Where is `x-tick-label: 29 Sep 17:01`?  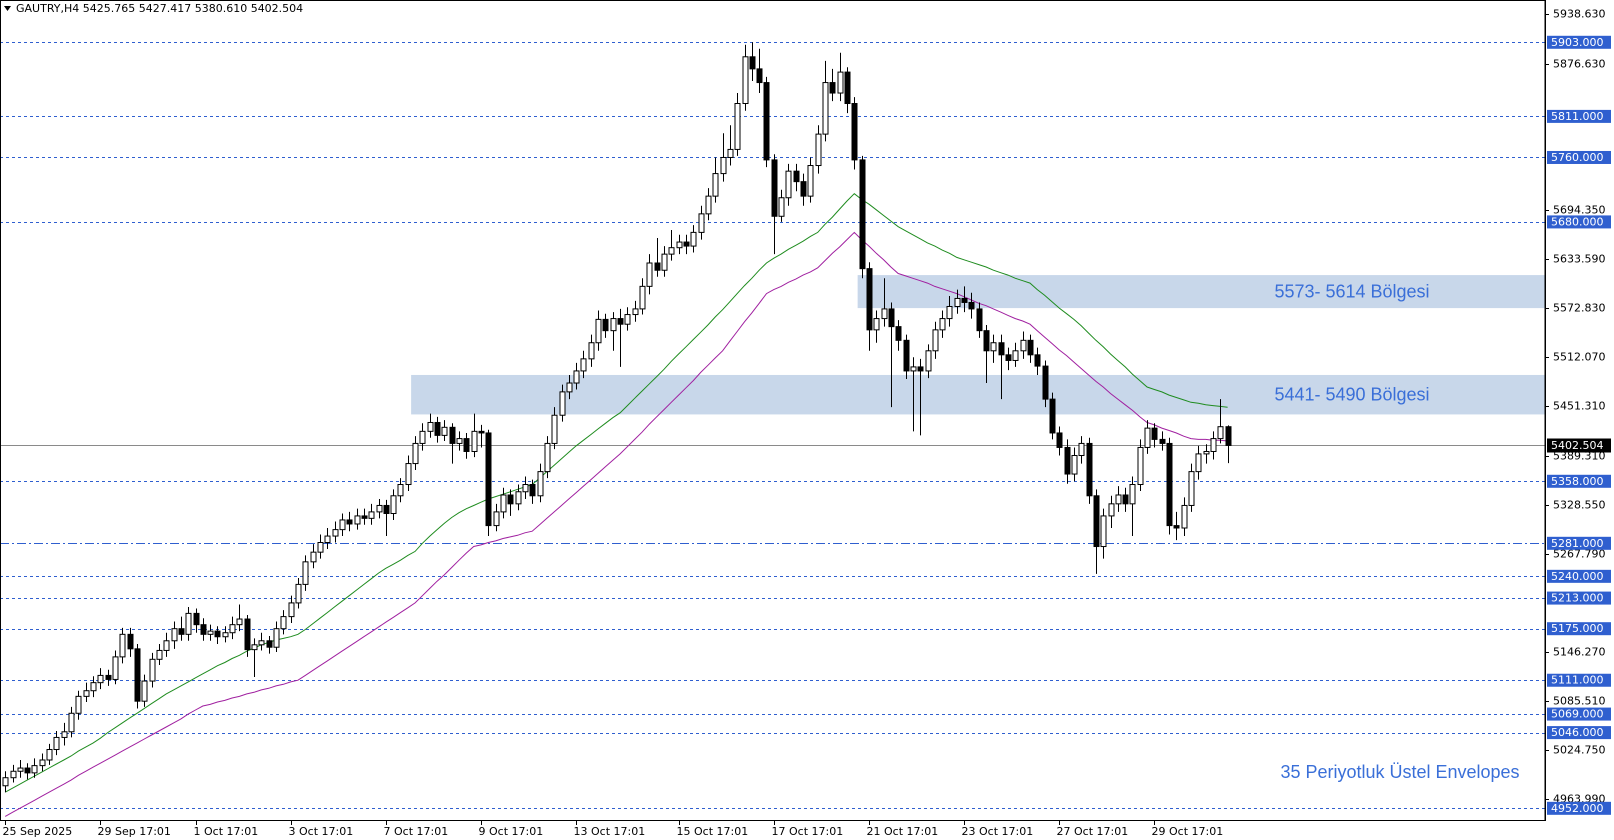 x-tick-label: 29 Sep 17:01 is located at coordinates (134, 831).